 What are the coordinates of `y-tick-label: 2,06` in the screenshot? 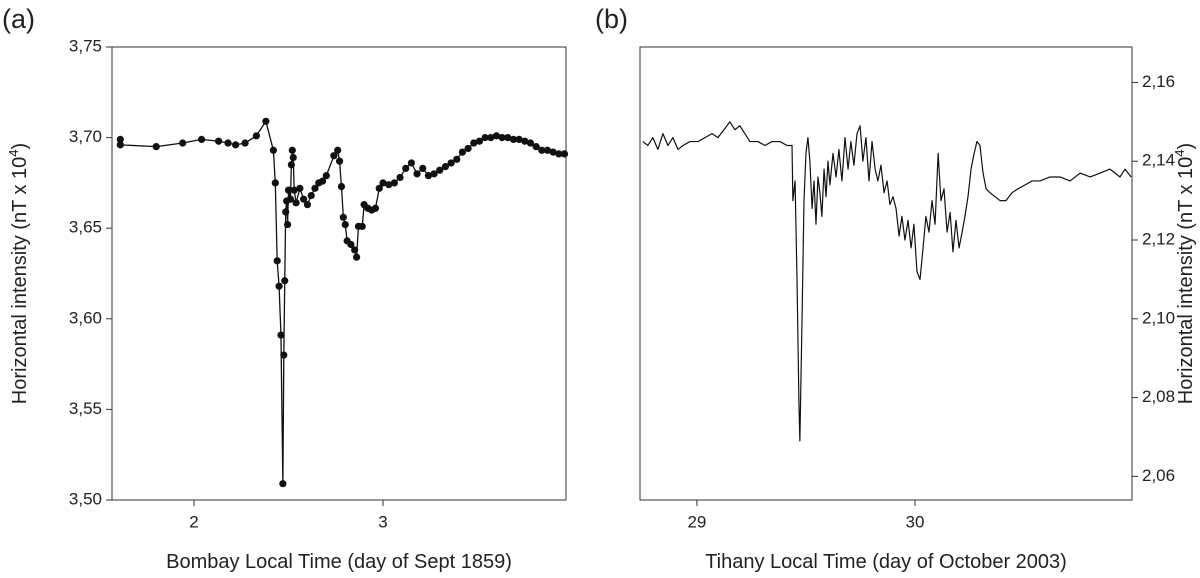 It's located at (1158, 475).